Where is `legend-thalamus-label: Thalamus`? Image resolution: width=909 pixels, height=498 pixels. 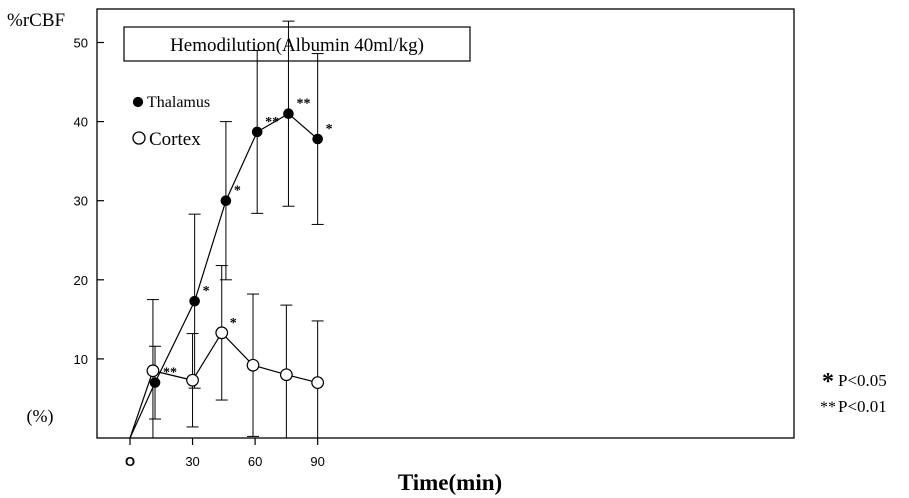
legend-thalamus-label: Thalamus is located at coordinates (178, 102).